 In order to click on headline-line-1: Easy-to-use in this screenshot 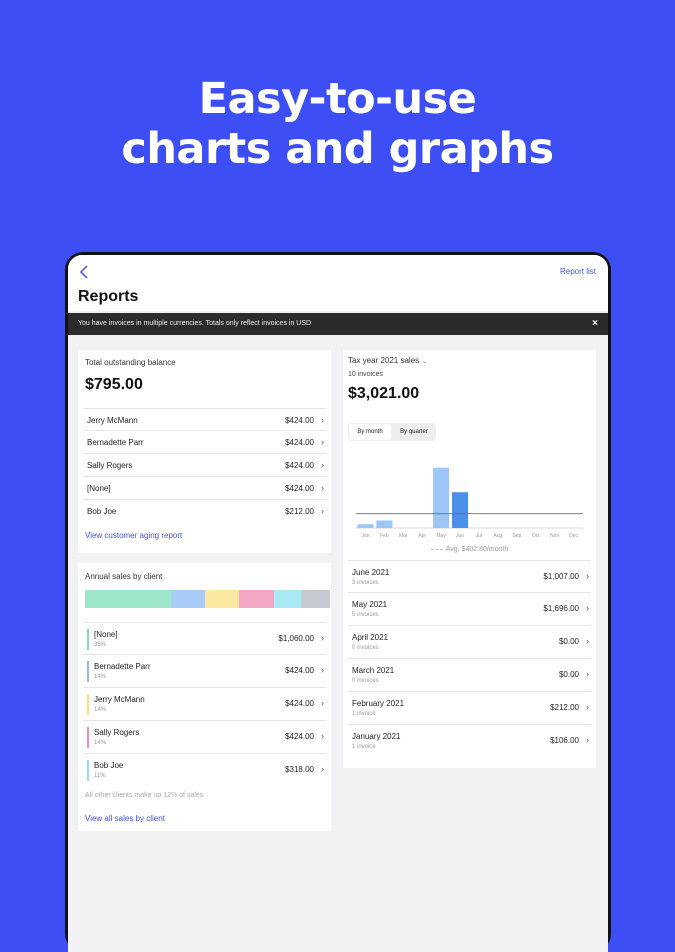, I will do `click(337, 99)`.